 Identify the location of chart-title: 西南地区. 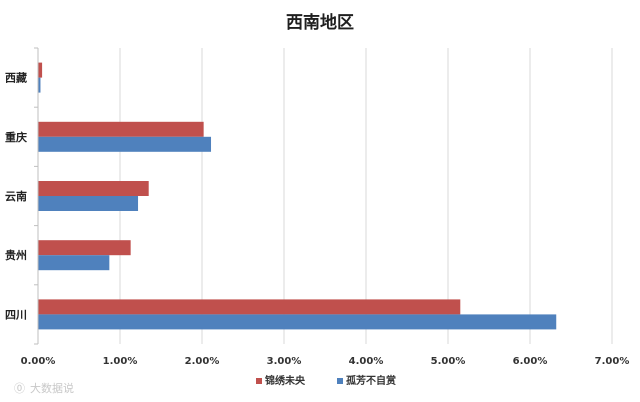
(320, 22).